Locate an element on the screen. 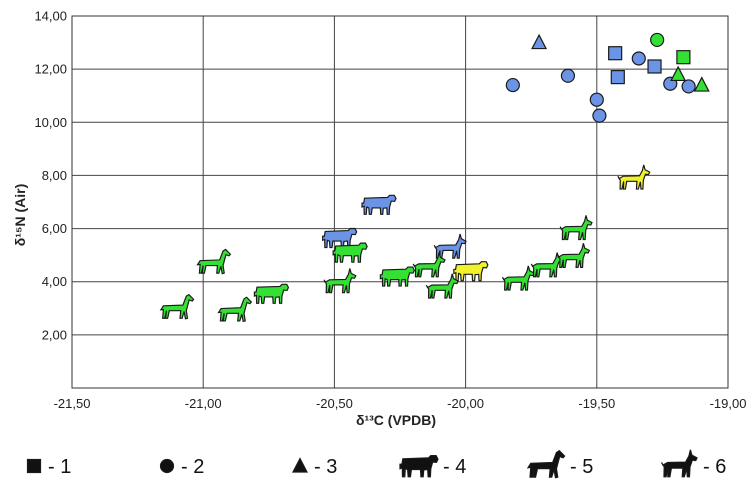 This screenshot has width=752, height=483. legend-label: - 5 is located at coordinates (581, 467).